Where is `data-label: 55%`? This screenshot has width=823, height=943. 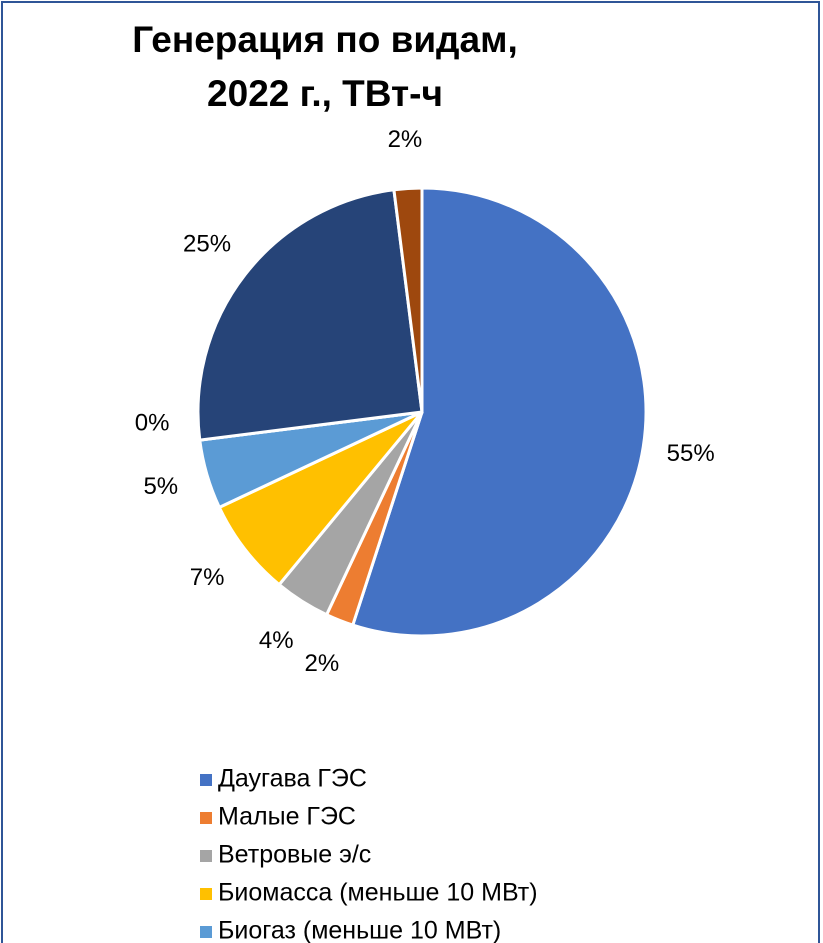 data-label: 55% is located at coordinates (691, 453).